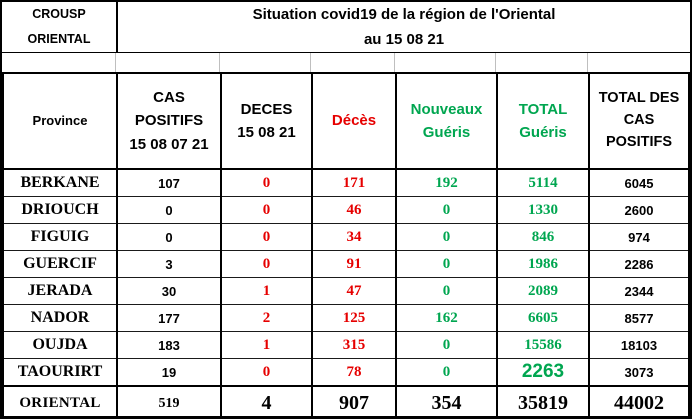 This screenshot has height=419, width=692. What do you see at coordinates (639, 182) in the screenshot?
I see `cell-total_des_cas_positifs: 6045` at bounding box center [639, 182].